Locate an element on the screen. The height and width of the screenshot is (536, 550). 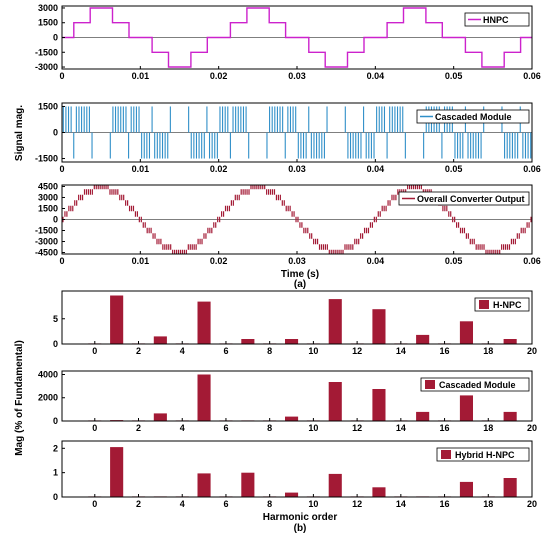
xlabel-harmonic: Harmonic order is located at coordinates (300, 517).